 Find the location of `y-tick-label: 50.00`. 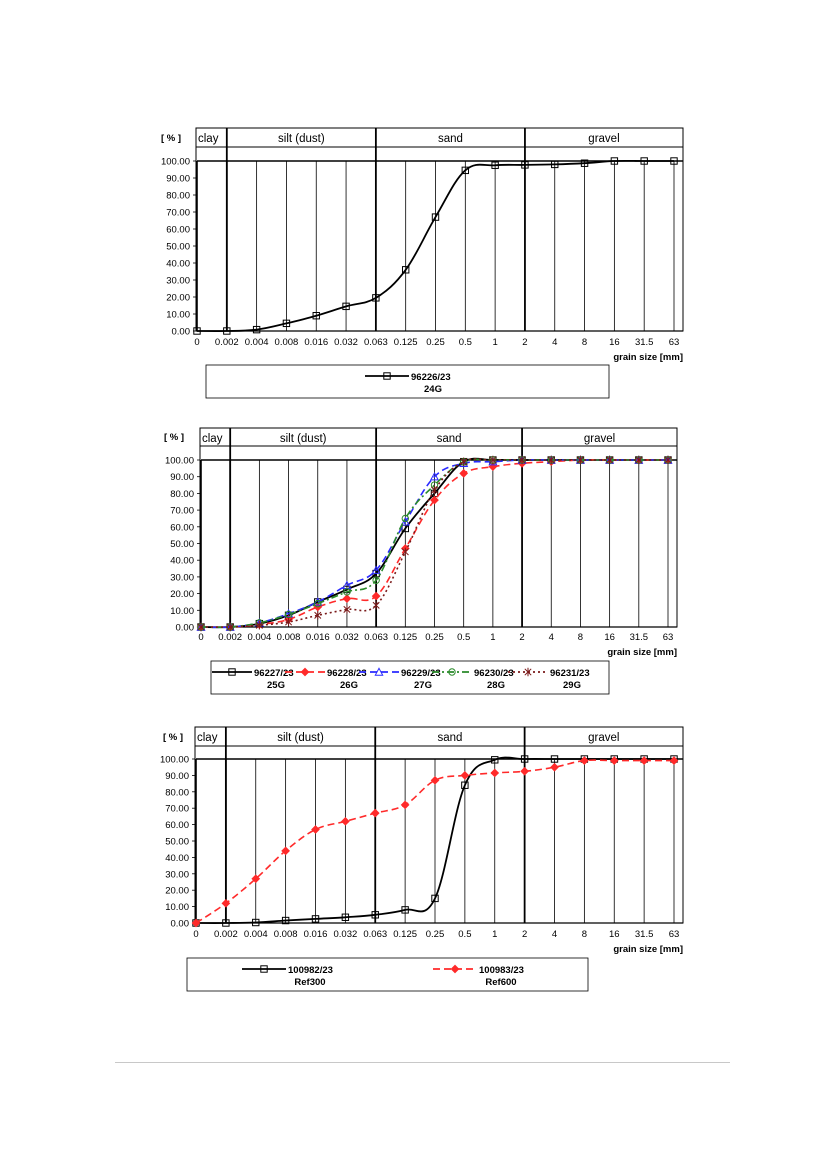

y-tick-label: 50.00 is located at coordinates (178, 247).